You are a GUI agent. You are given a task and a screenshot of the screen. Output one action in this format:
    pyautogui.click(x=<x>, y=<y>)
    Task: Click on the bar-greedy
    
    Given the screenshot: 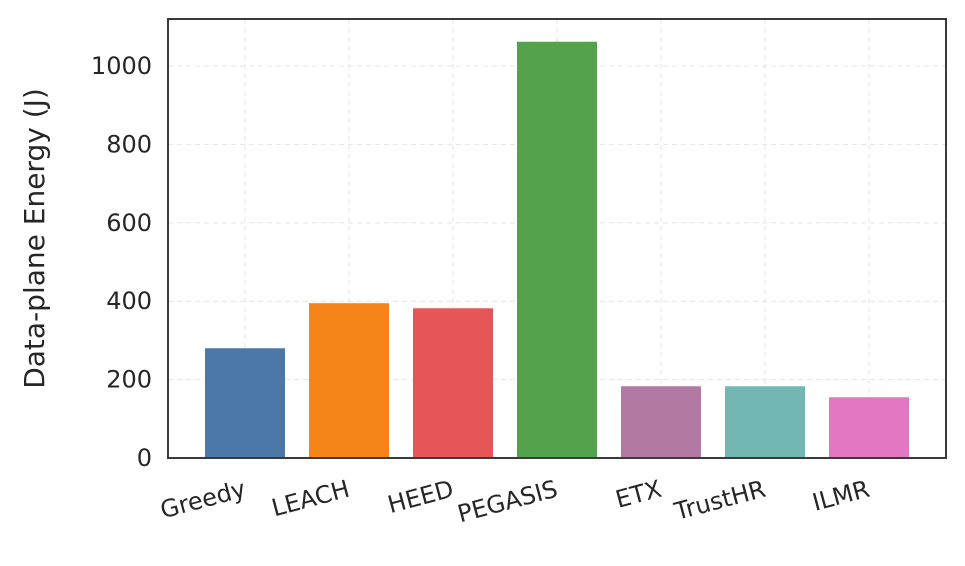 What is the action you would take?
    pyautogui.click(x=245, y=403)
    